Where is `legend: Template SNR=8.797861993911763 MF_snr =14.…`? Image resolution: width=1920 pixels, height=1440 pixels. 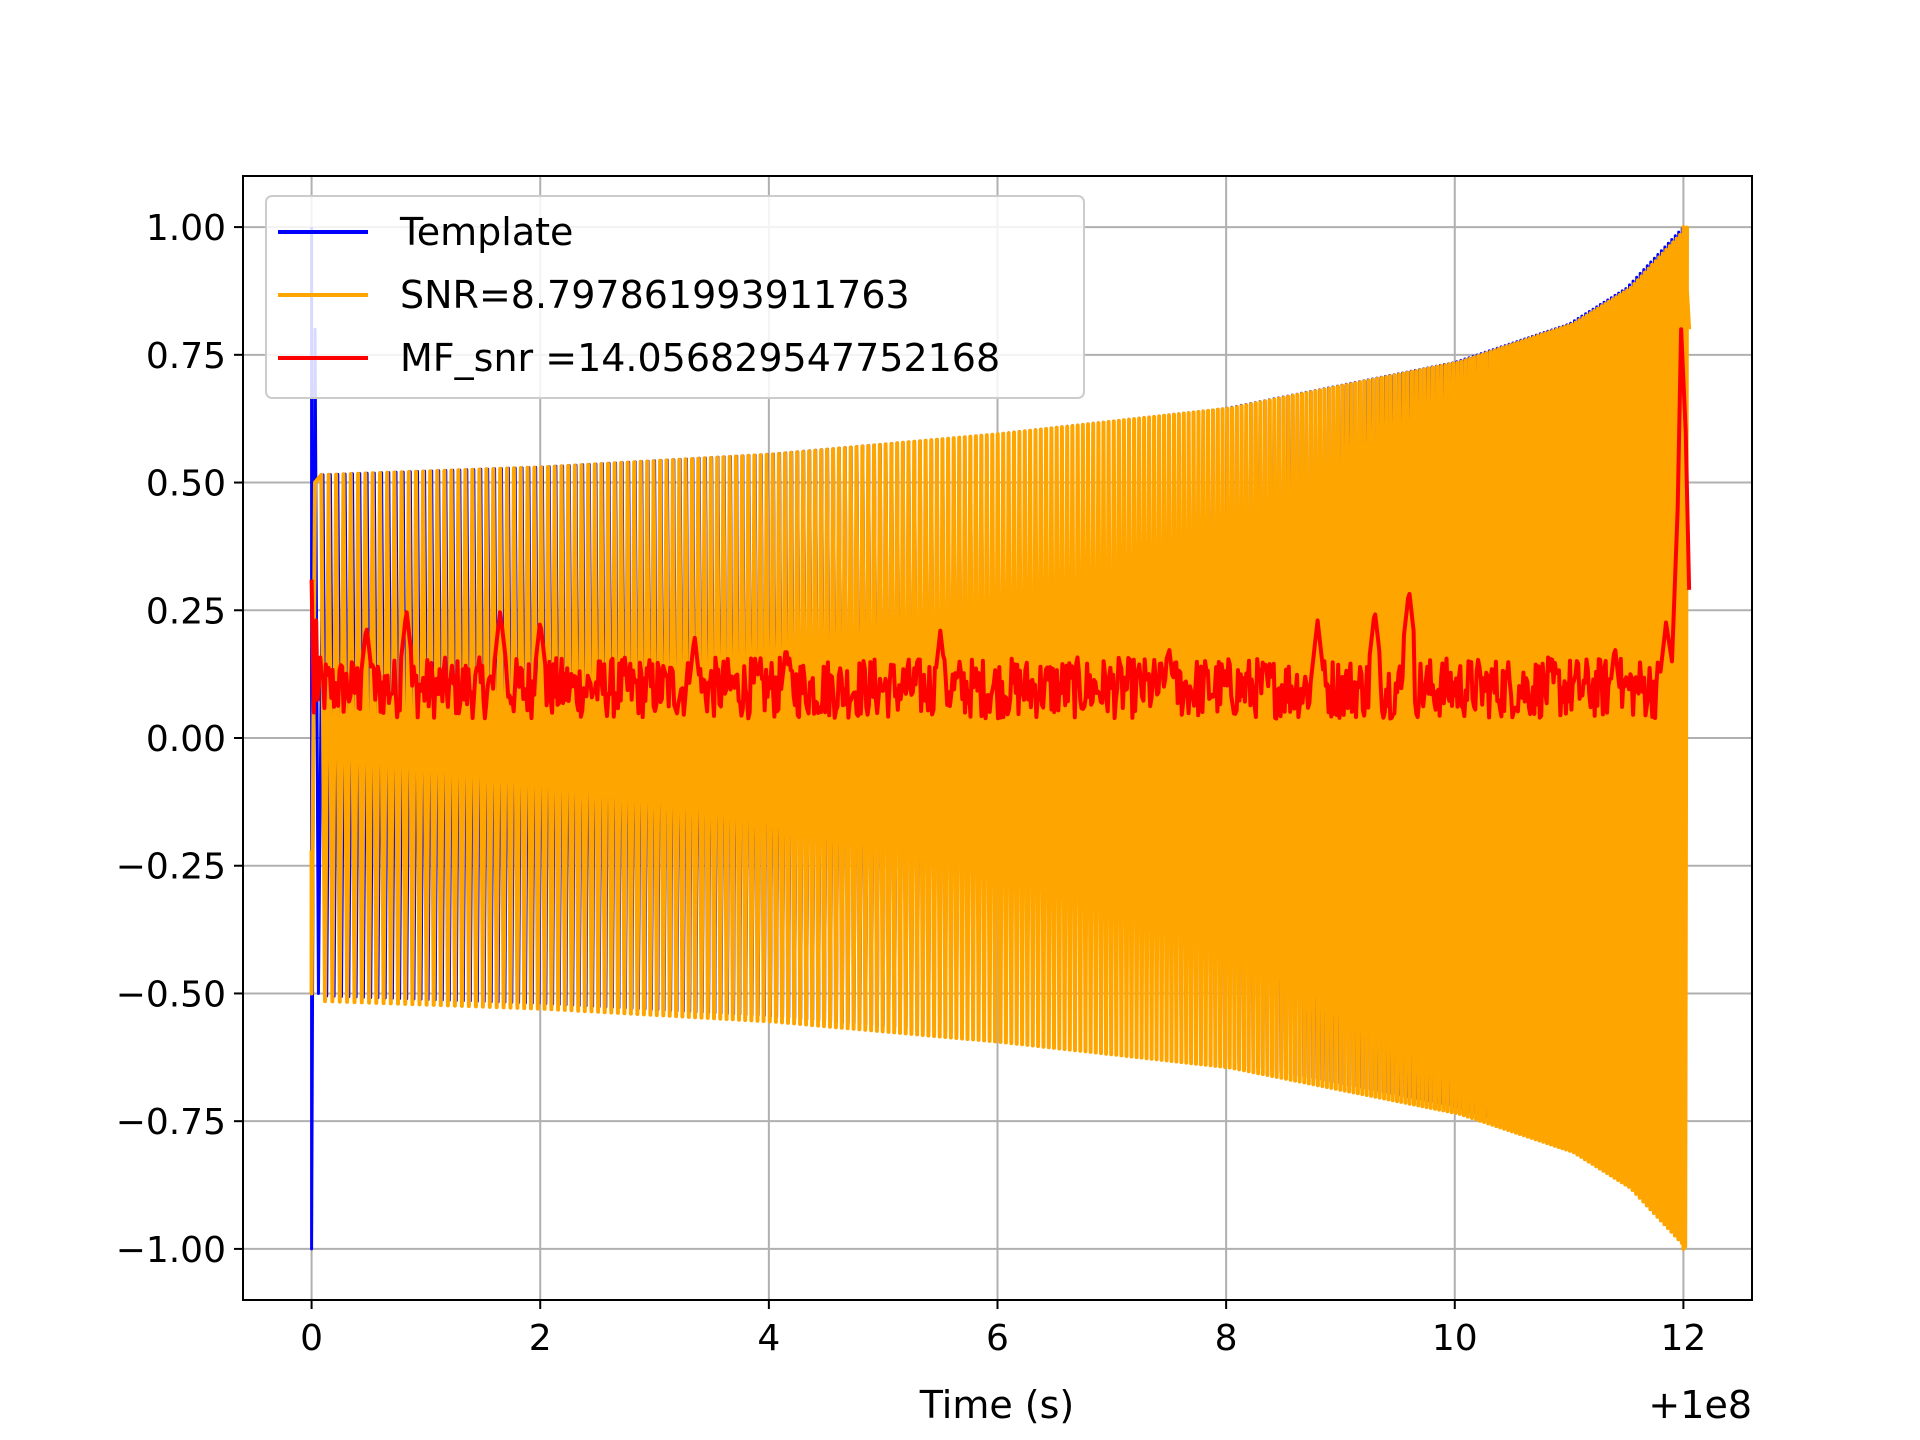
legend: Template SNR=8.797861993911763 MF_snr =14.… is located at coordinates (675, 297).